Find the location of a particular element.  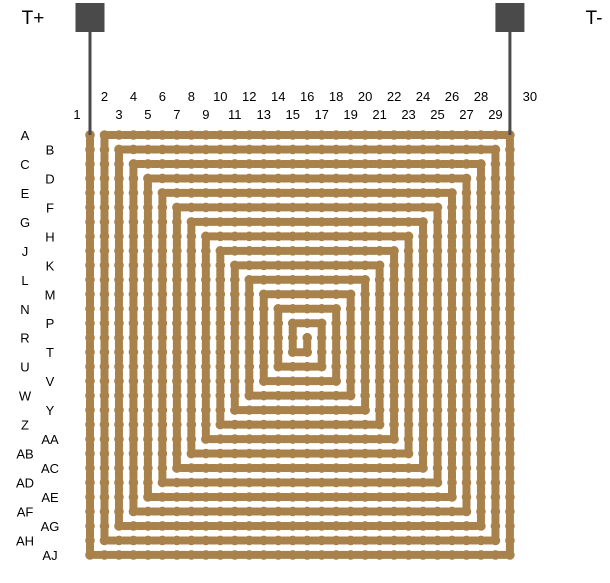

column-label: 16 is located at coordinates (307, 96).